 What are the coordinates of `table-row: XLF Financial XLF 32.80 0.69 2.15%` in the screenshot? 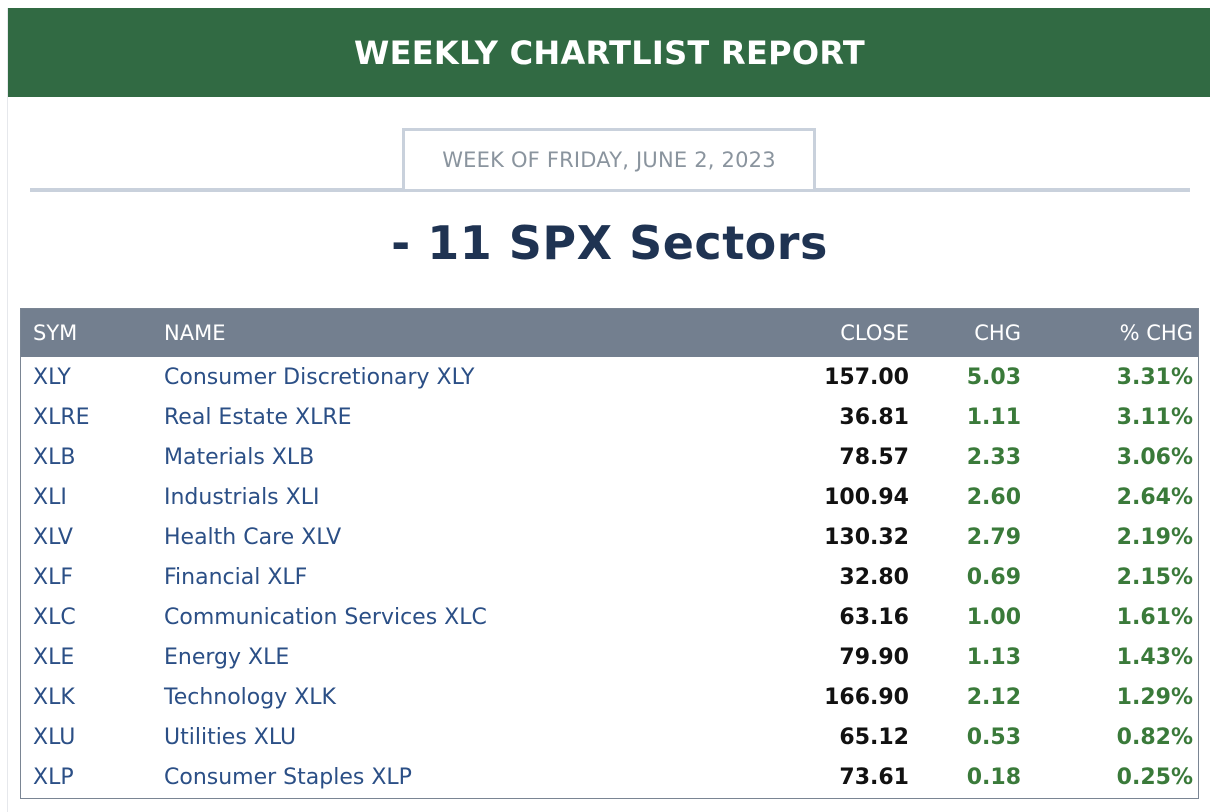 It's located at (609, 577).